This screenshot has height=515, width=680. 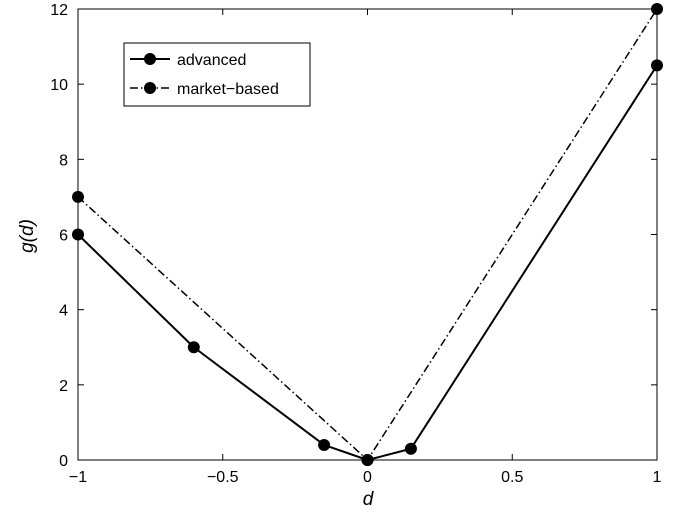 What do you see at coordinates (63, 160) in the screenshot?
I see `y-tick-label: 8` at bounding box center [63, 160].